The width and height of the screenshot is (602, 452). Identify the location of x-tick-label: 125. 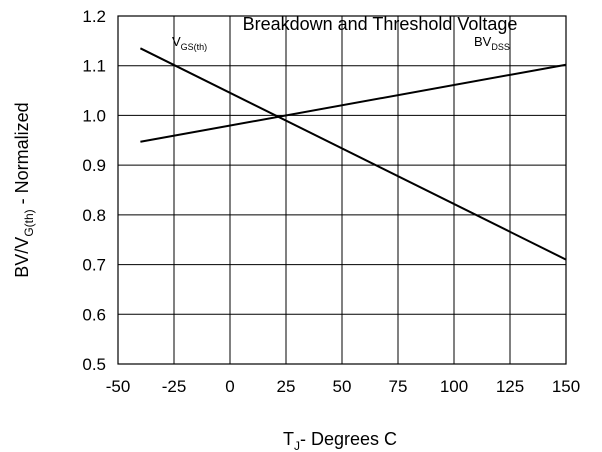
(510, 386).